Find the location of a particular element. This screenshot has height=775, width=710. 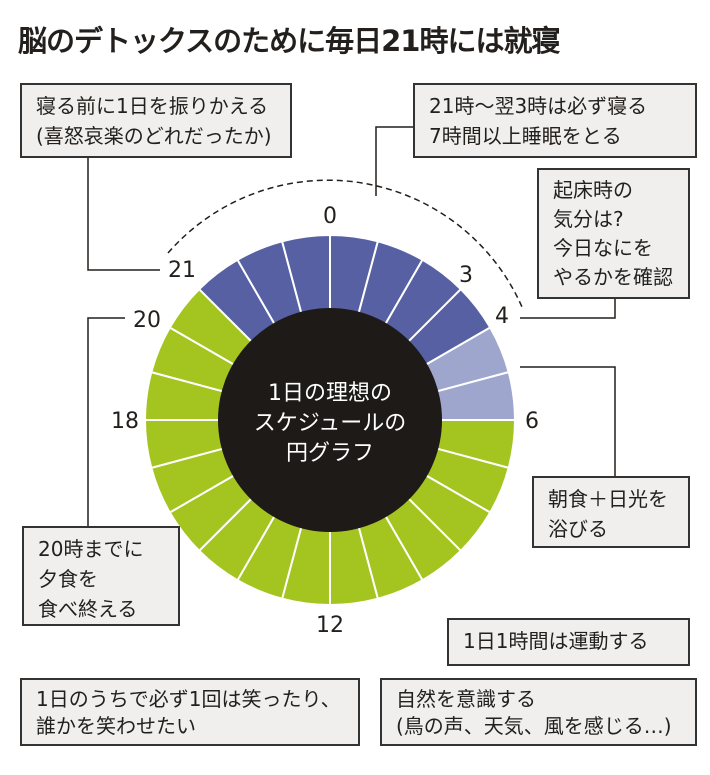

note-wake-check: 起床時の 気分は? 今日なにを やるかを確認 is located at coordinates (613, 233).